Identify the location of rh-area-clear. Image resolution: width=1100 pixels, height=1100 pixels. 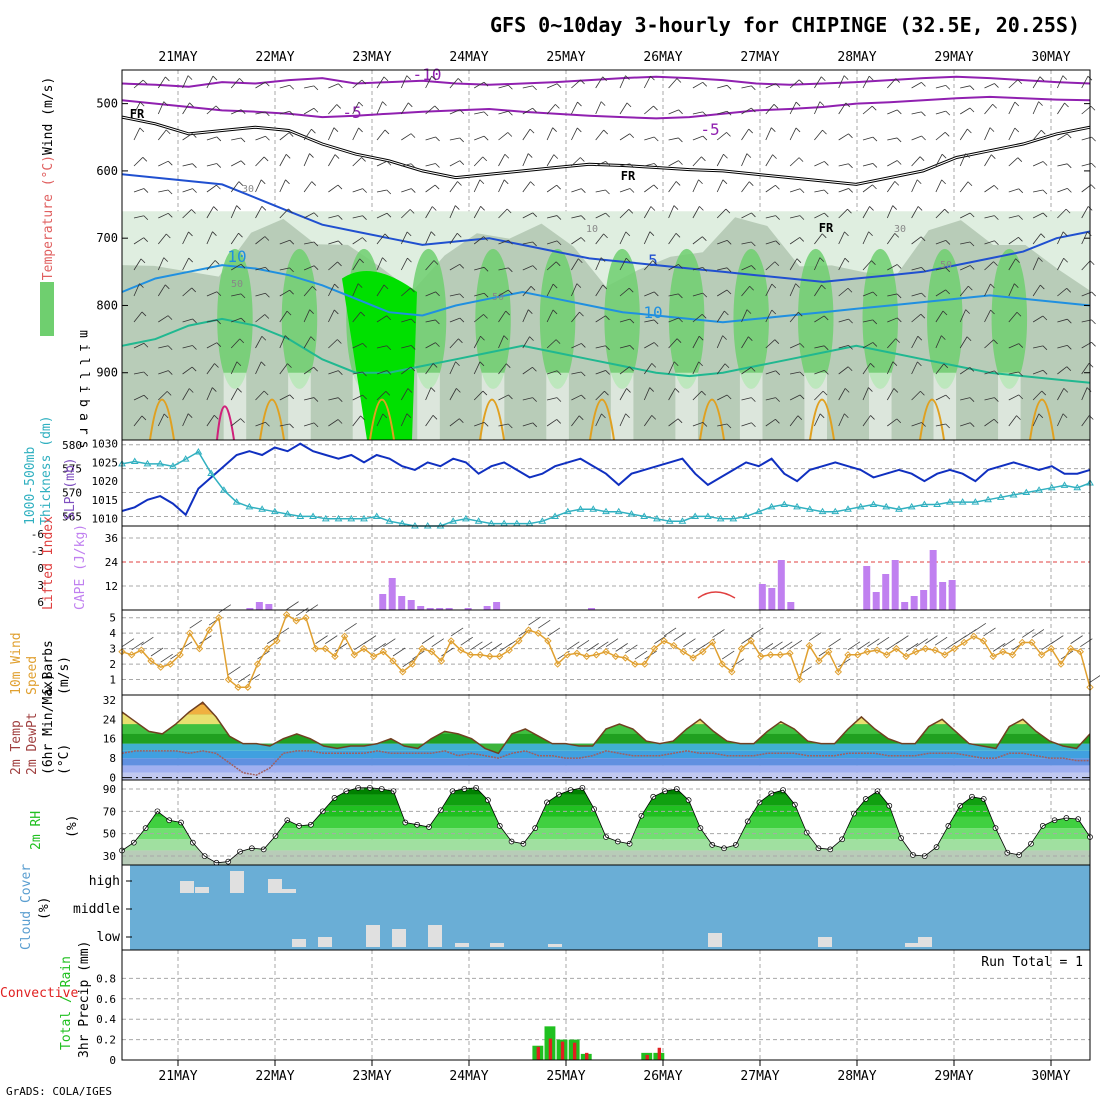
(1009, 406).